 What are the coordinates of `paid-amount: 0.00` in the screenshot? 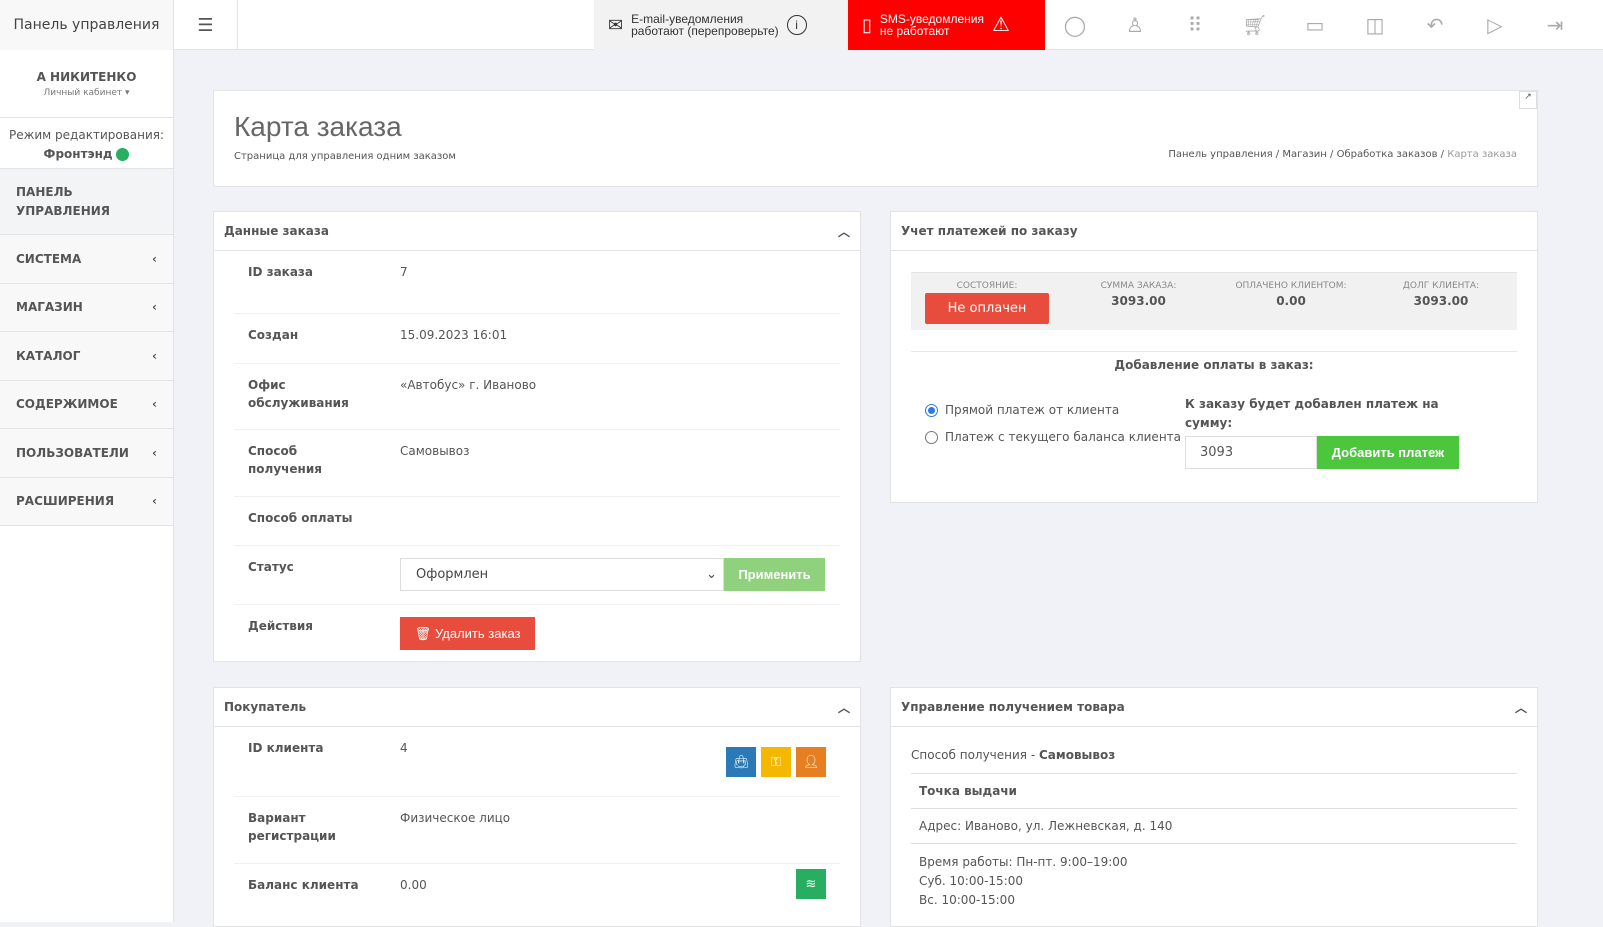 It's located at (1291, 301).